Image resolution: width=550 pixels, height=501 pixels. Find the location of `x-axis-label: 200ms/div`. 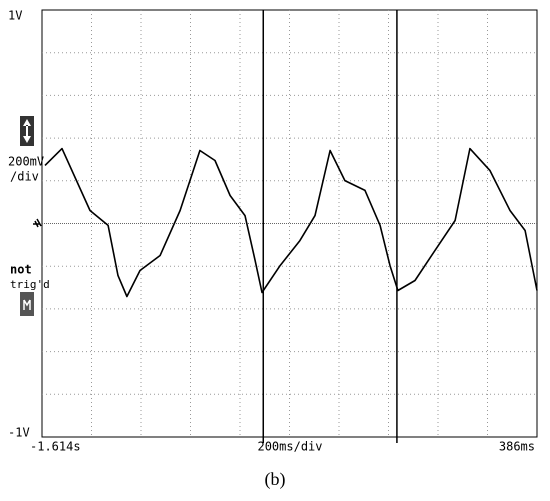

x-axis-label: 200ms/div is located at coordinates (289, 447).